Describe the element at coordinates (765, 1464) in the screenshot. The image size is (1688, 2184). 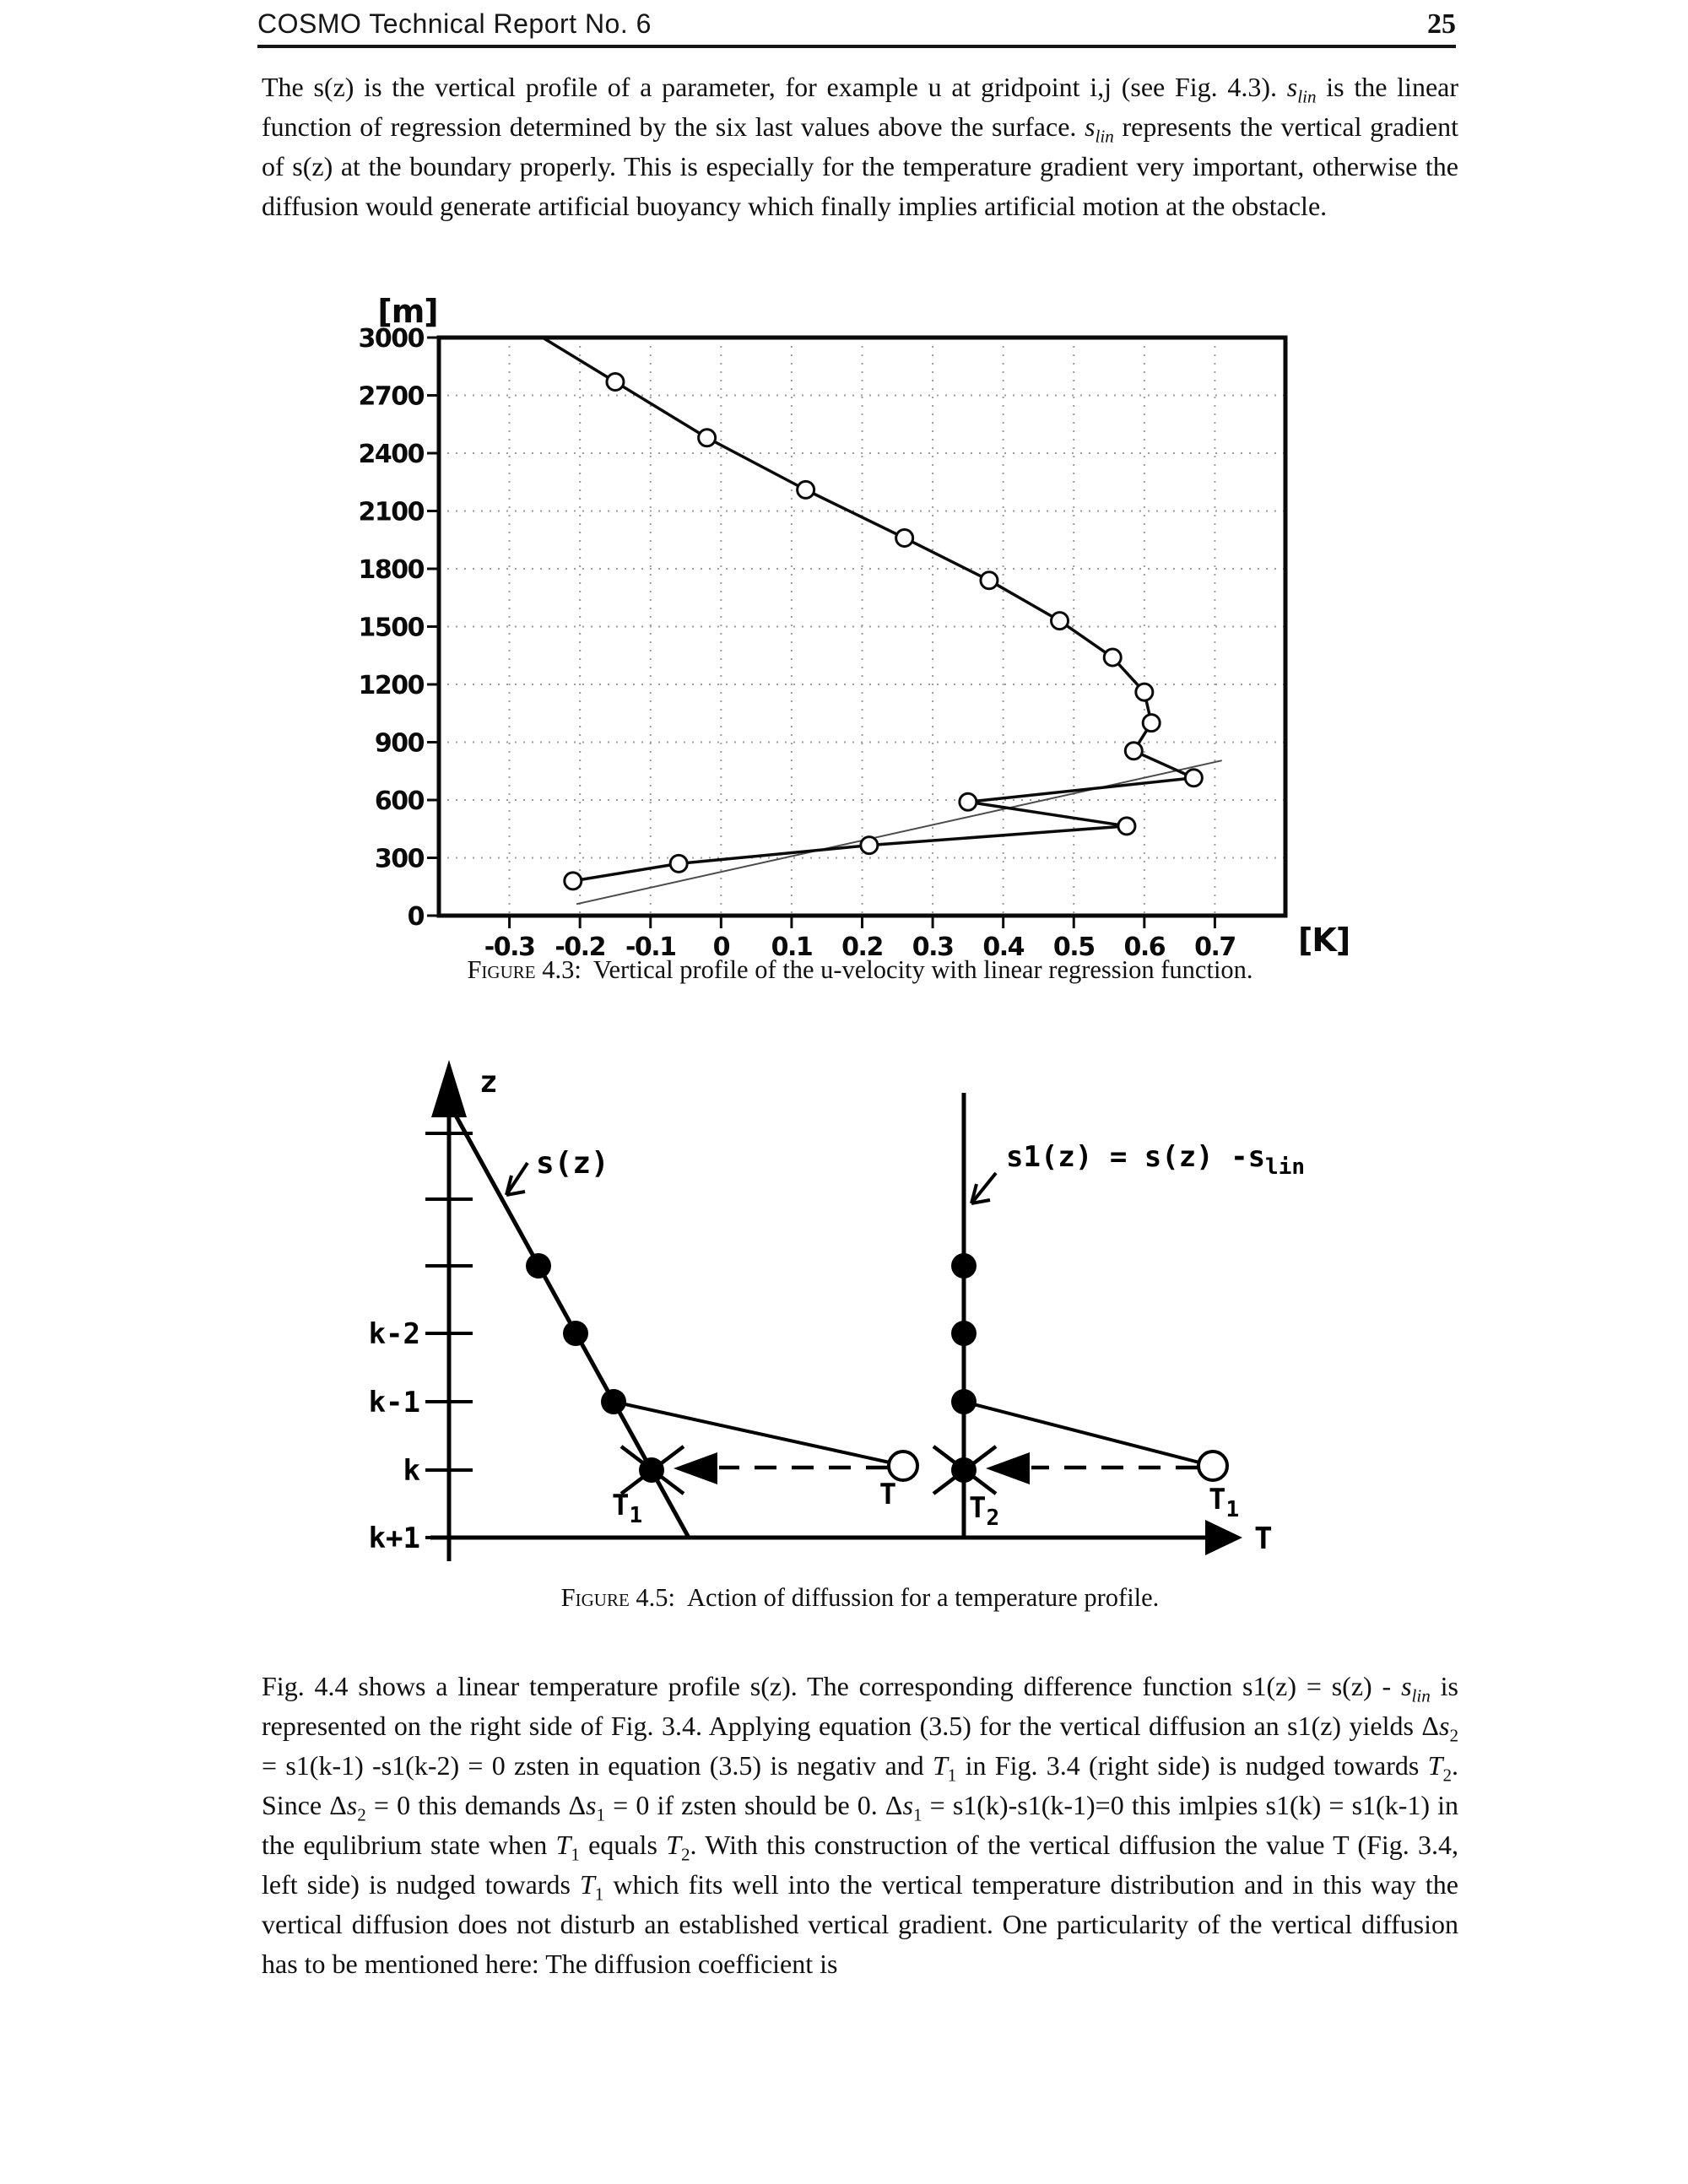
I see `left-nudge-group: T T1` at that location.